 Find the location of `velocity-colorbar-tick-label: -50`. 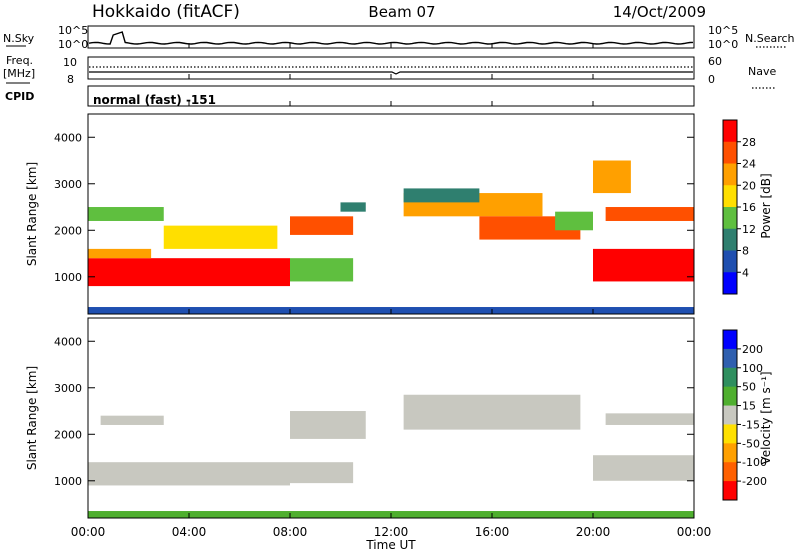

velocity-colorbar-tick-label: -50 is located at coordinates (751, 443).